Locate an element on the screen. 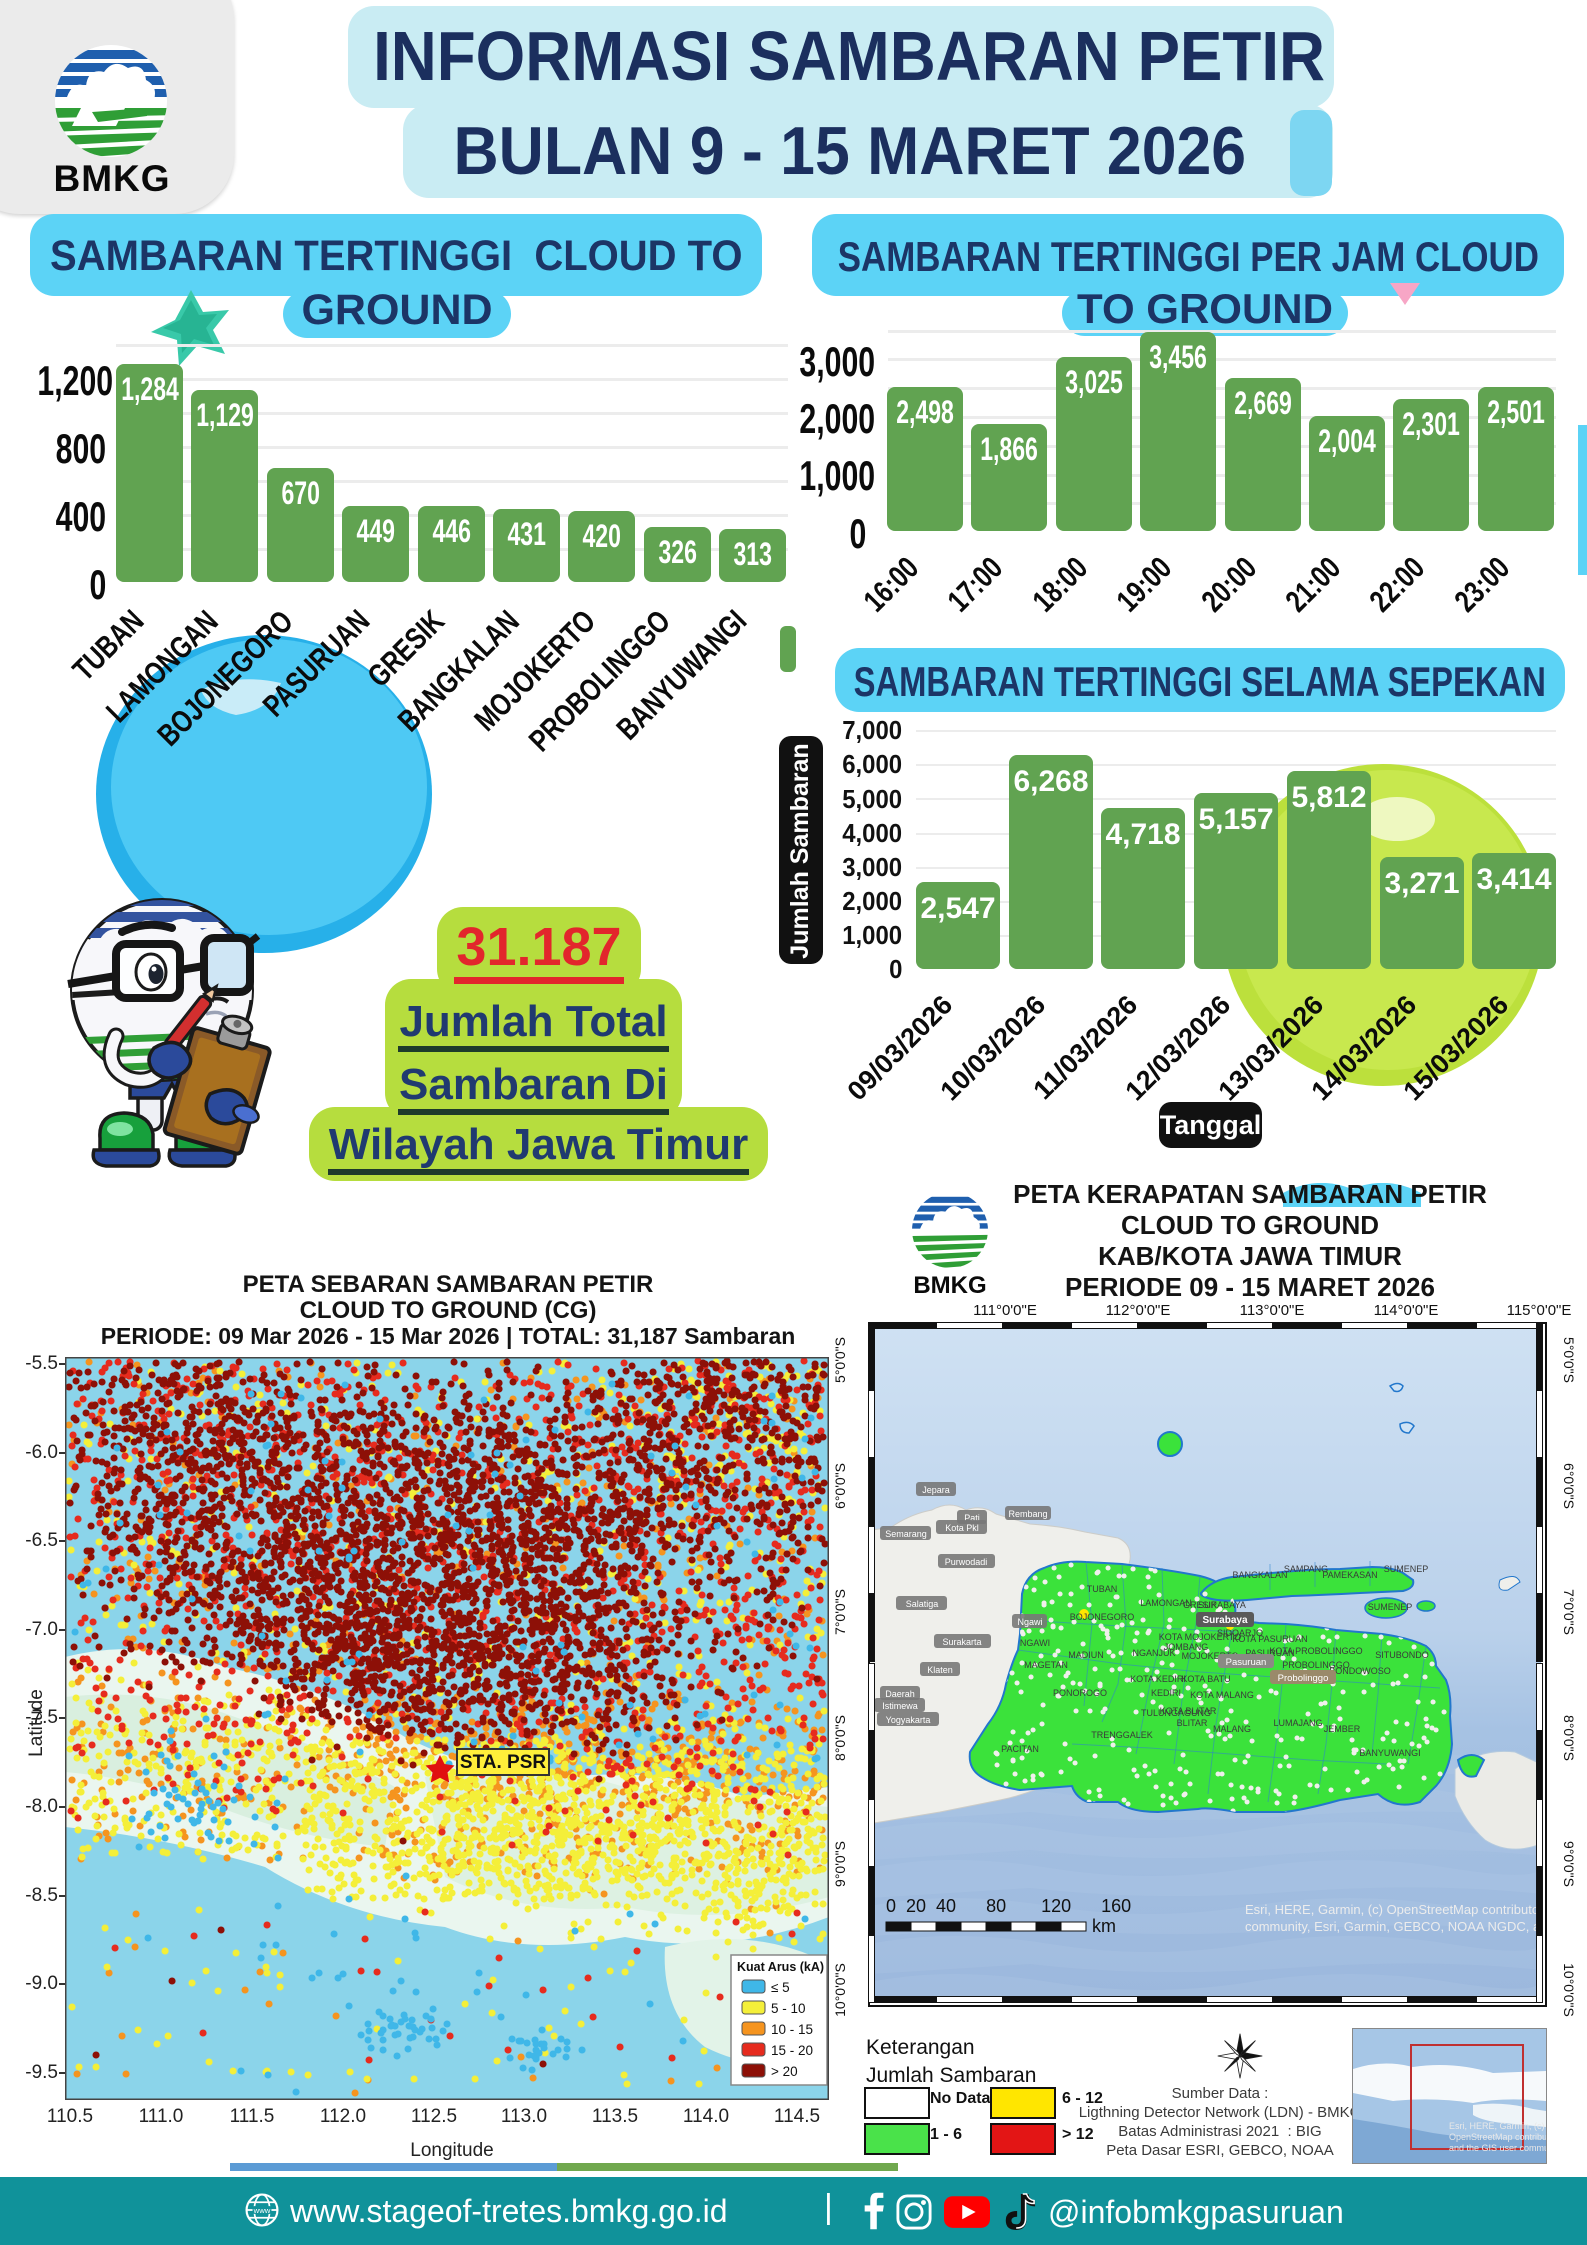  svg-text: Kuat Arus (kA) is located at coordinates (780, 1967).